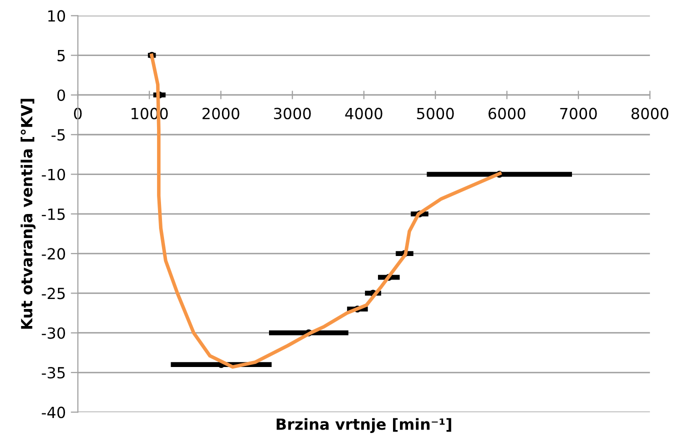 The image size is (677, 448). I want to click on y-tick-label: -40, so click(54, 412).